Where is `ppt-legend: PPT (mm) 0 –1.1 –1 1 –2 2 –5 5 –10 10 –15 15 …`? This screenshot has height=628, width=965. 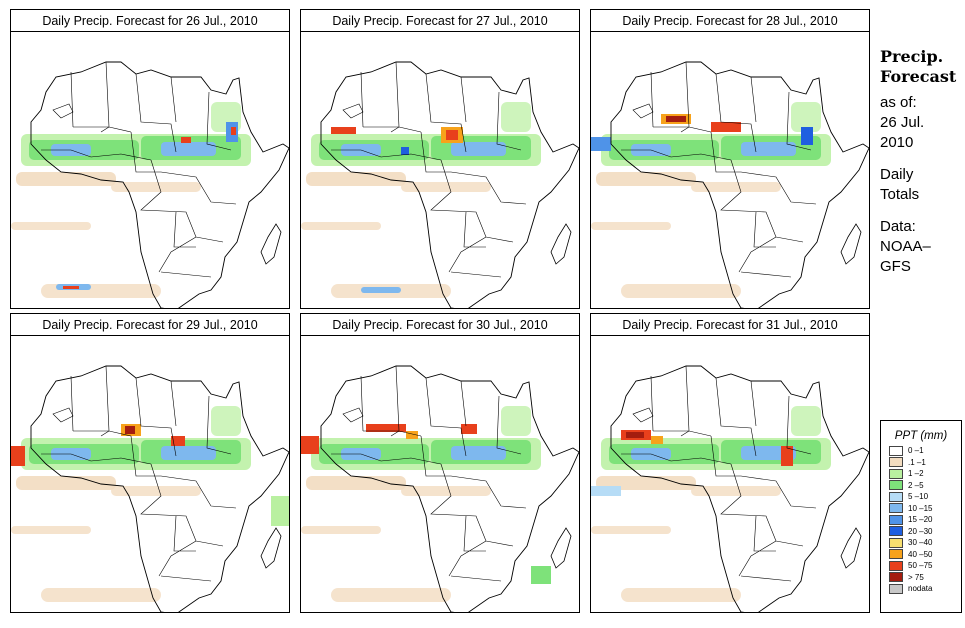
ppt-legend: PPT (mm) 0 –1.1 –1 1 –2 2 –5 5 –10 10 –15 15 … is located at coordinates (921, 516).